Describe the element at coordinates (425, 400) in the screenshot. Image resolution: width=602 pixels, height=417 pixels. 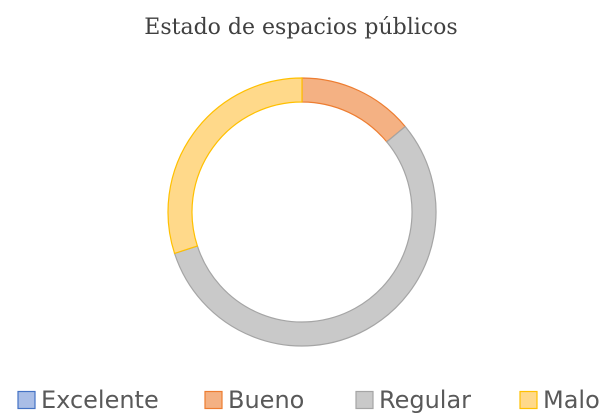
I see `legend-label: Regular` at that location.